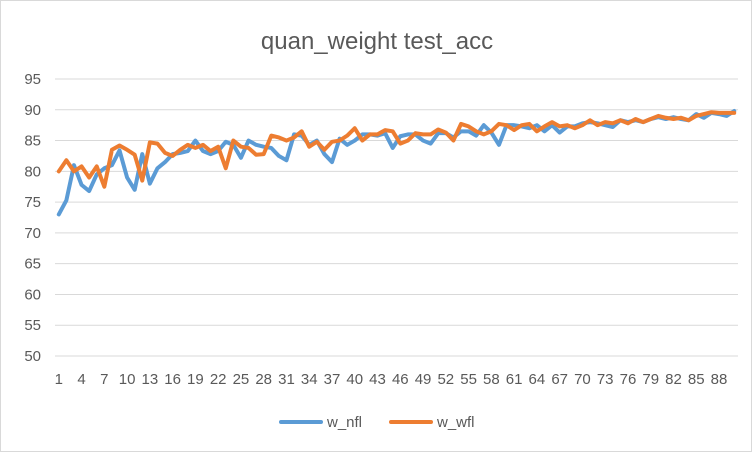 The image size is (752, 453). I want to click on chart-title: quan_weight test_acc, so click(377, 41).